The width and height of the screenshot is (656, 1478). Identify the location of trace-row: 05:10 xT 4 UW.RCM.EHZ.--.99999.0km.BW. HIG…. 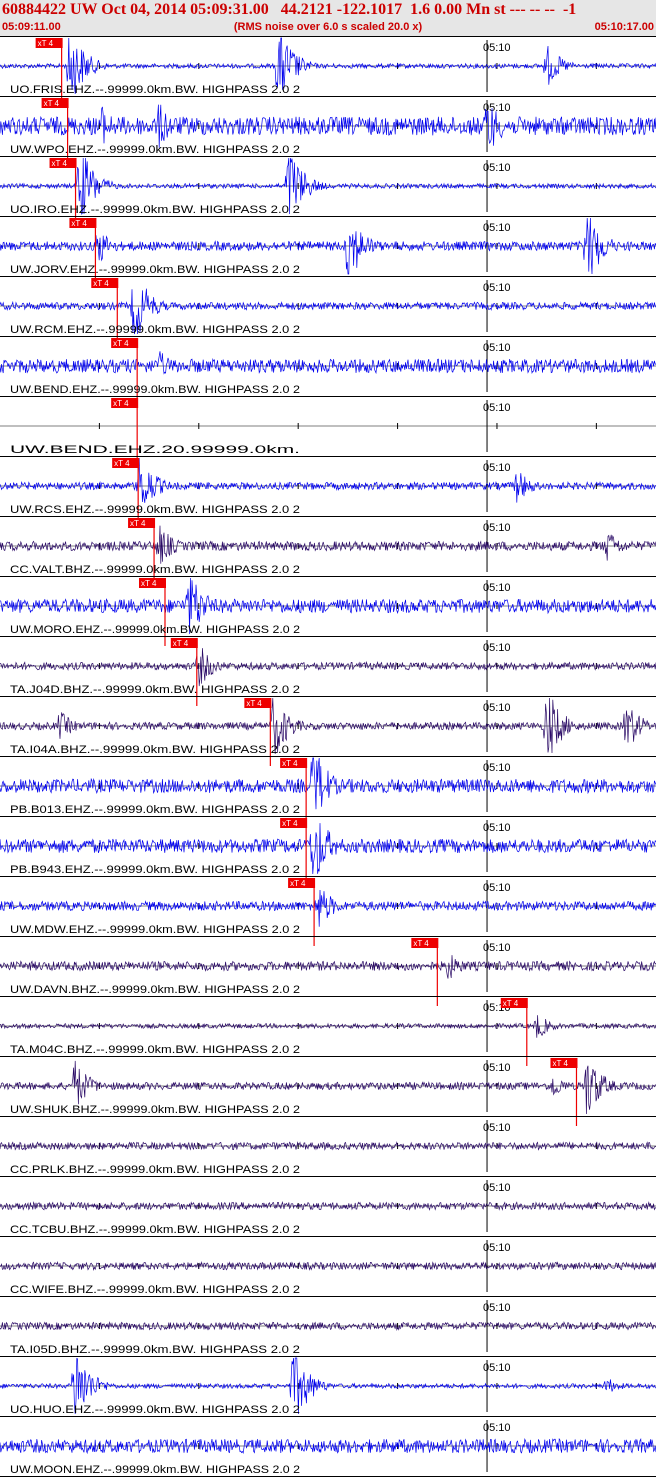
(328, 311).